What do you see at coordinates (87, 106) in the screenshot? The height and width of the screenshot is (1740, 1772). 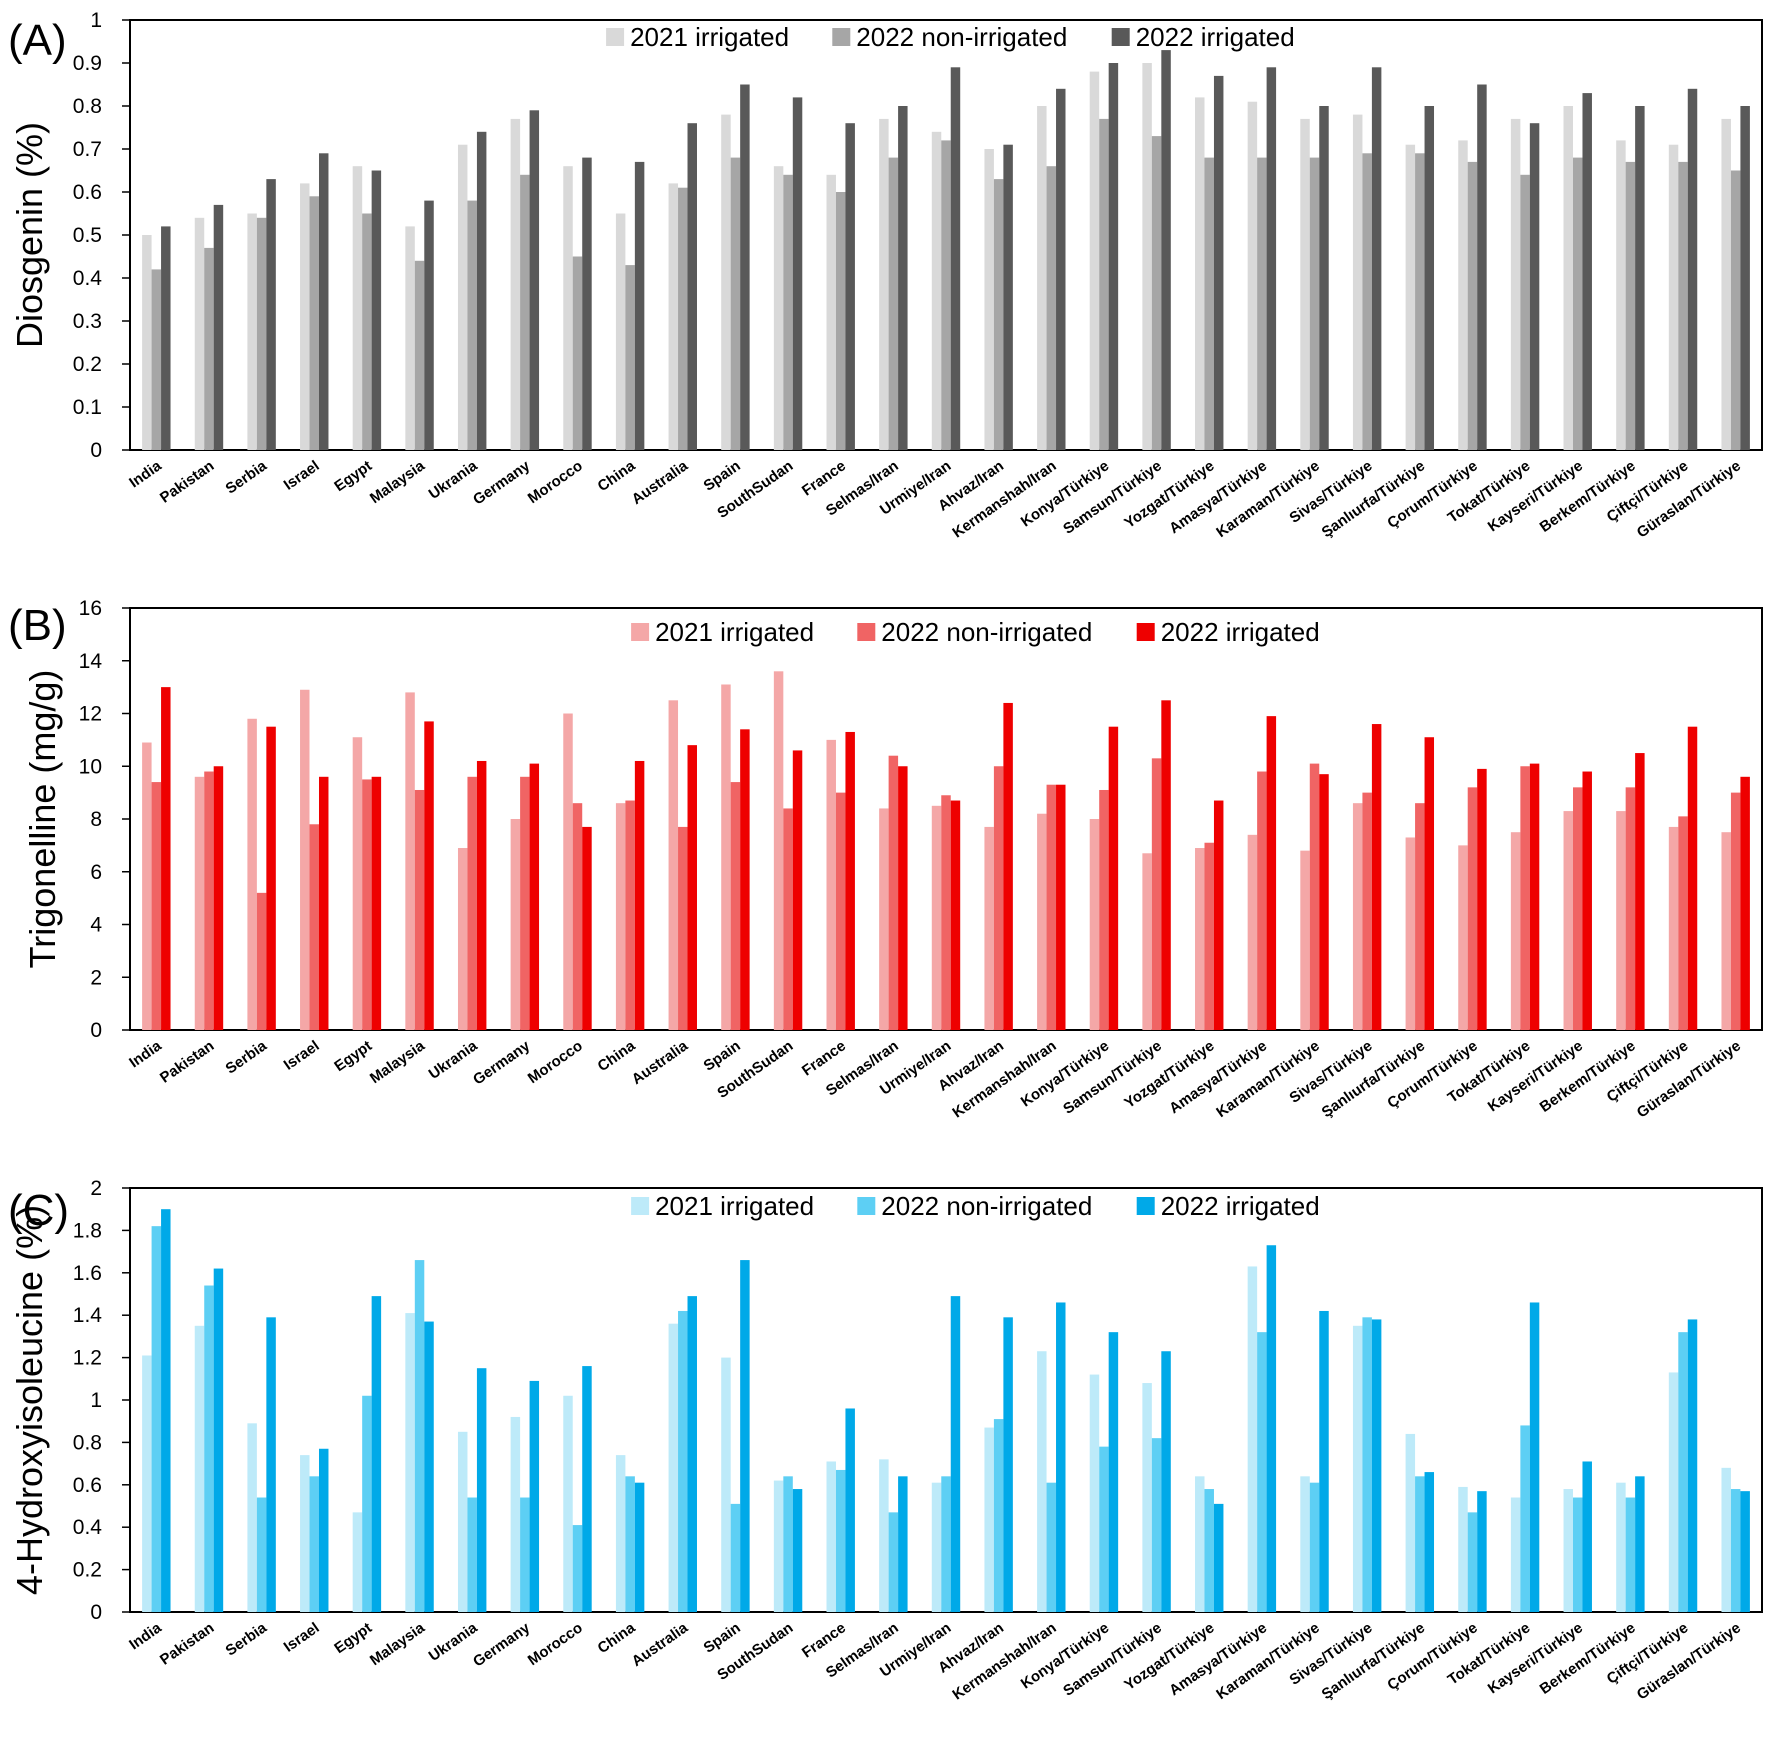 I see `y-tick-label: 0.8` at bounding box center [87, 106].